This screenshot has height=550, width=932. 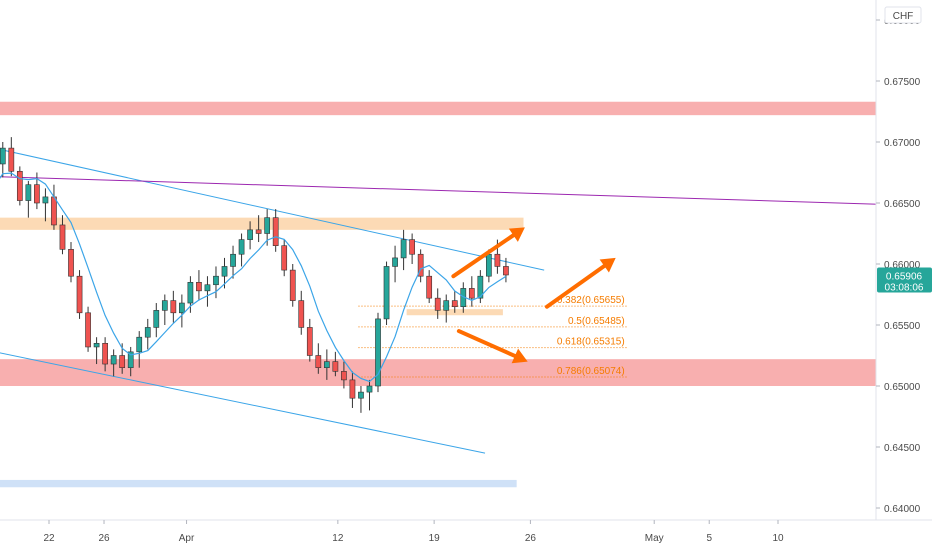 What do you see at coordinates (187, 538) in the screenshot?
I see `time-tick-label: Apr` at bounding box center [187, 538].